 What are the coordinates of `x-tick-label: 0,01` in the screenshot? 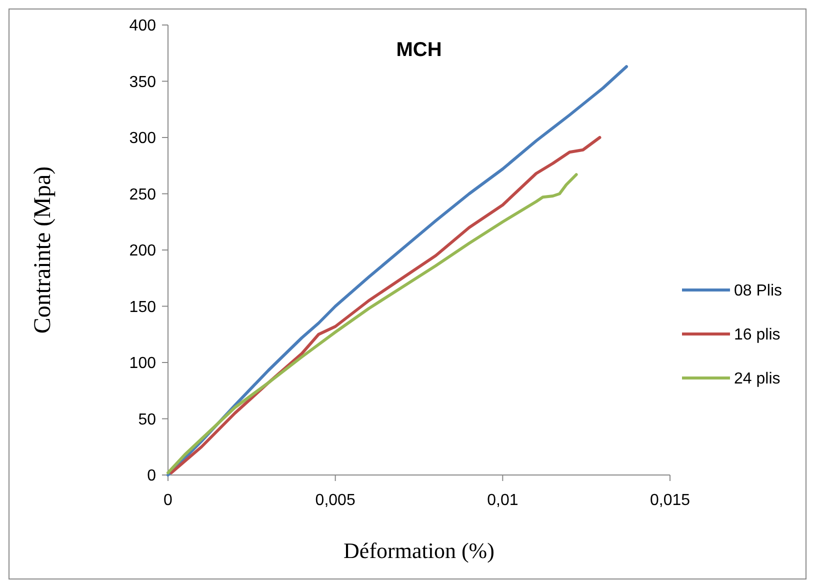 It's located at (502, 500).